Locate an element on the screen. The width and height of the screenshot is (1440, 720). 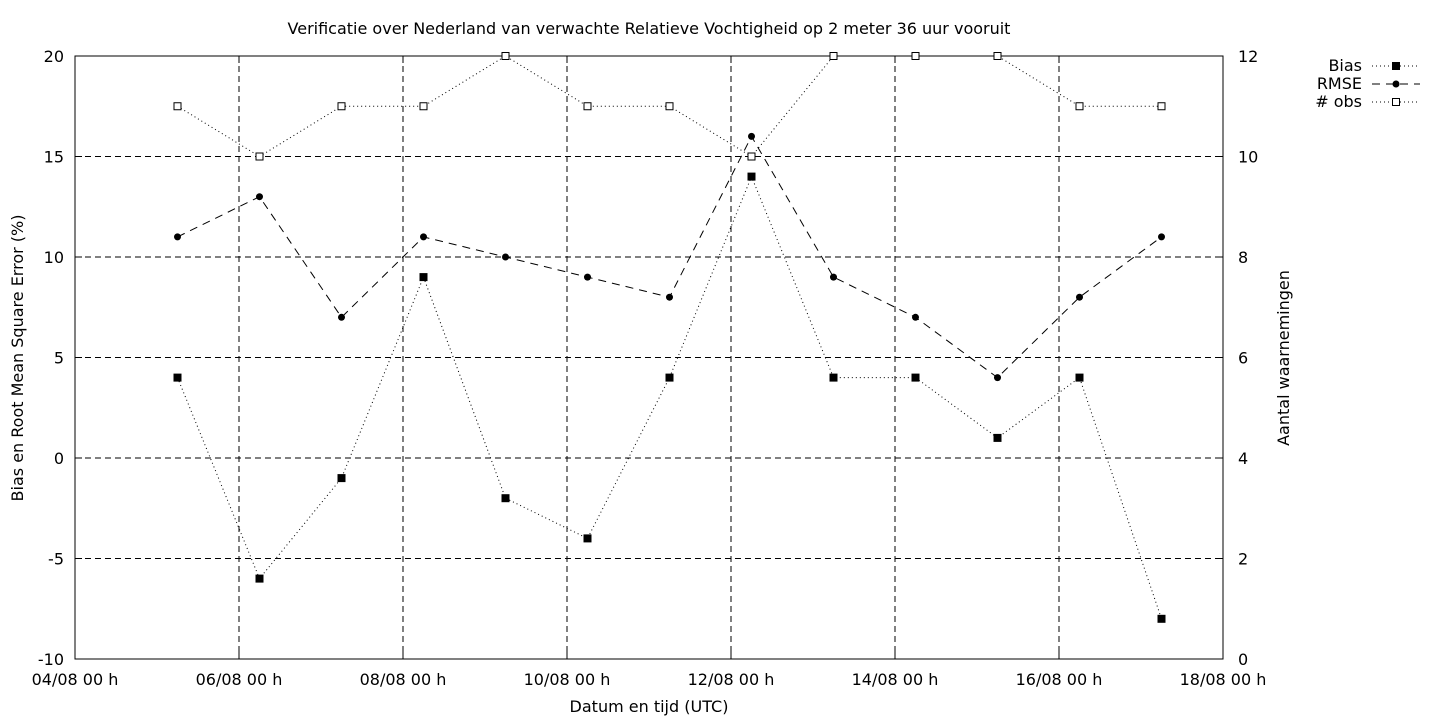
y2-tick-label: 0 is located at coordinates (1243, 659).